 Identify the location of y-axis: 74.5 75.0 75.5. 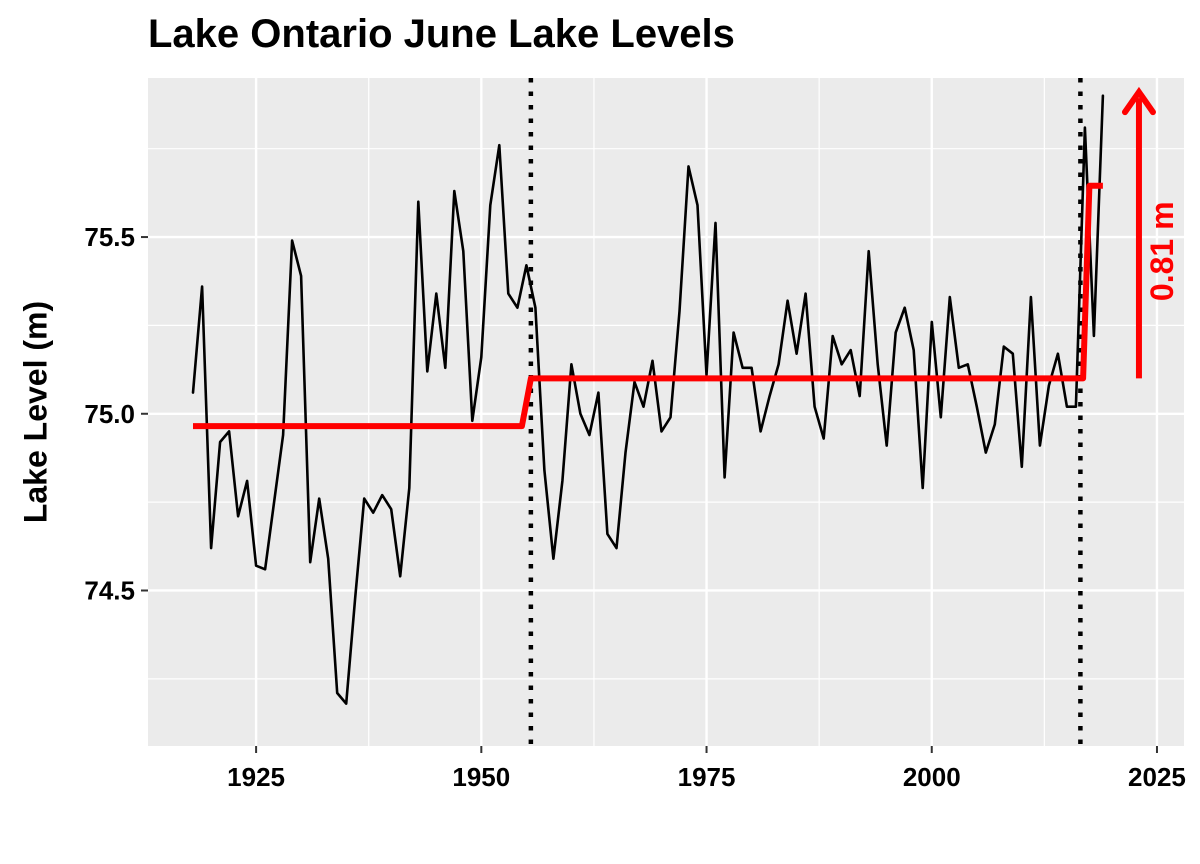
(116, 413).